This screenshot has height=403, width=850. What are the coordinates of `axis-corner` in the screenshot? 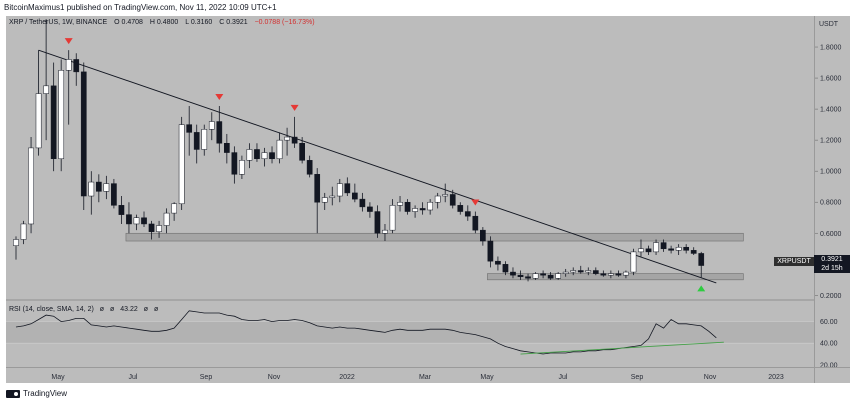 It's located at (832, 375).